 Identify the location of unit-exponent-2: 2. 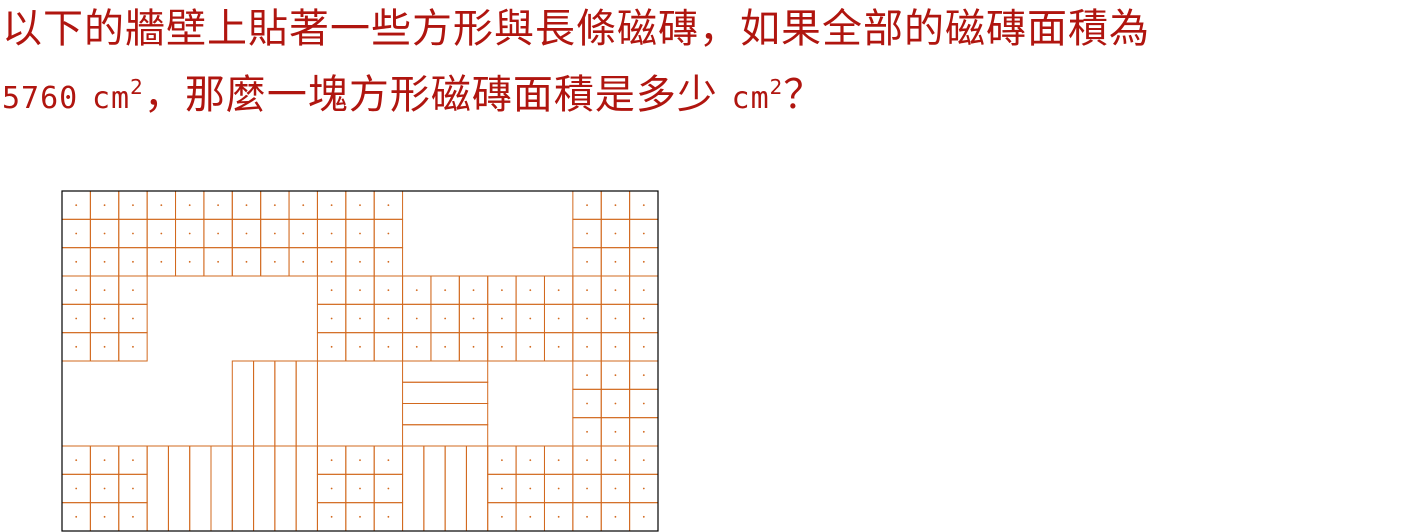
(776, 87).